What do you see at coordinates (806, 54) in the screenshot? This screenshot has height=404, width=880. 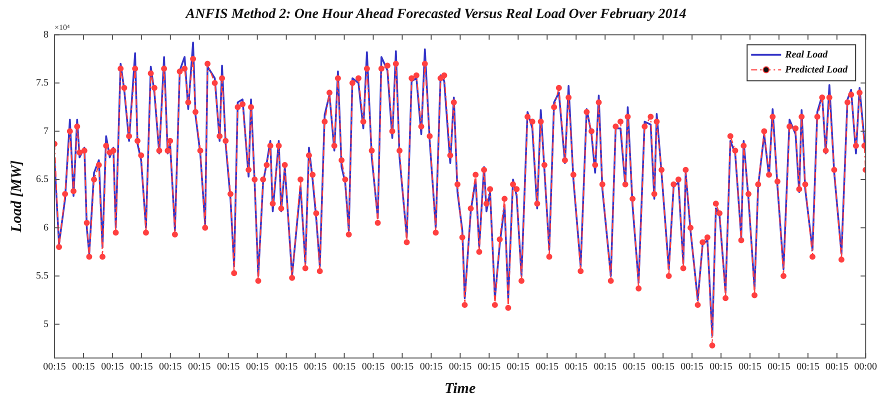 I see `legend-label: Real Load` at bounding box center [806, 54].